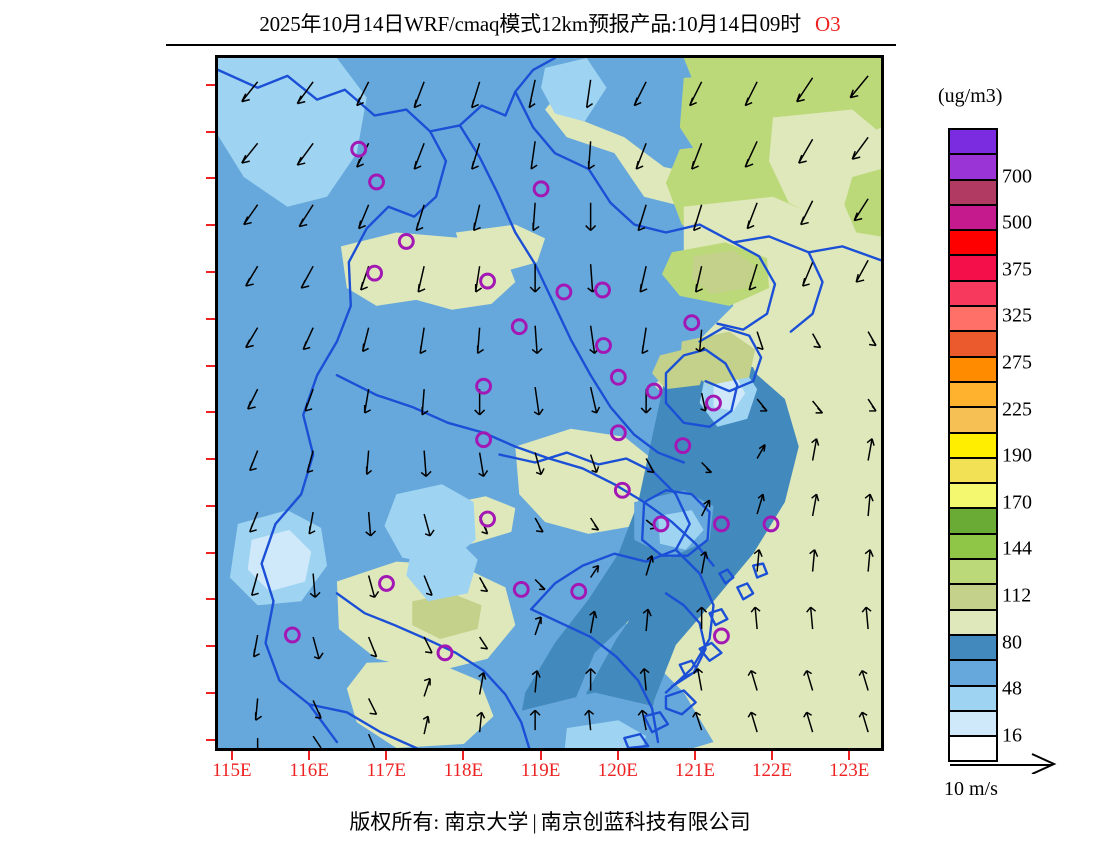 The height and width of the screenshot is (850, 1100). What do you see at coordinates (540, 770) in the screenshot?
I see `lon-label-119E: 119E` at bounding box center [540, 770].